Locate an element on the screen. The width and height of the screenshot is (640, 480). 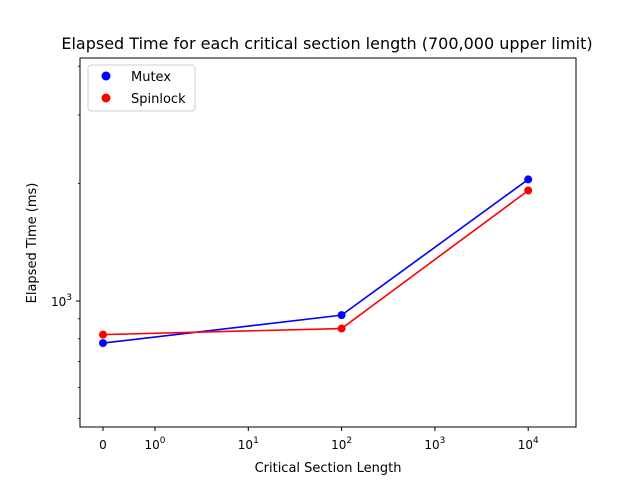
x-tick-label: 10¹ is located at coordinates (248, 444).